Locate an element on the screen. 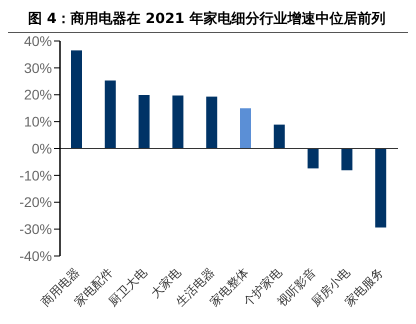 The height and width of the screenshot is (324, 416). y-tick-label: -30% is located at coordinates (35, 229).